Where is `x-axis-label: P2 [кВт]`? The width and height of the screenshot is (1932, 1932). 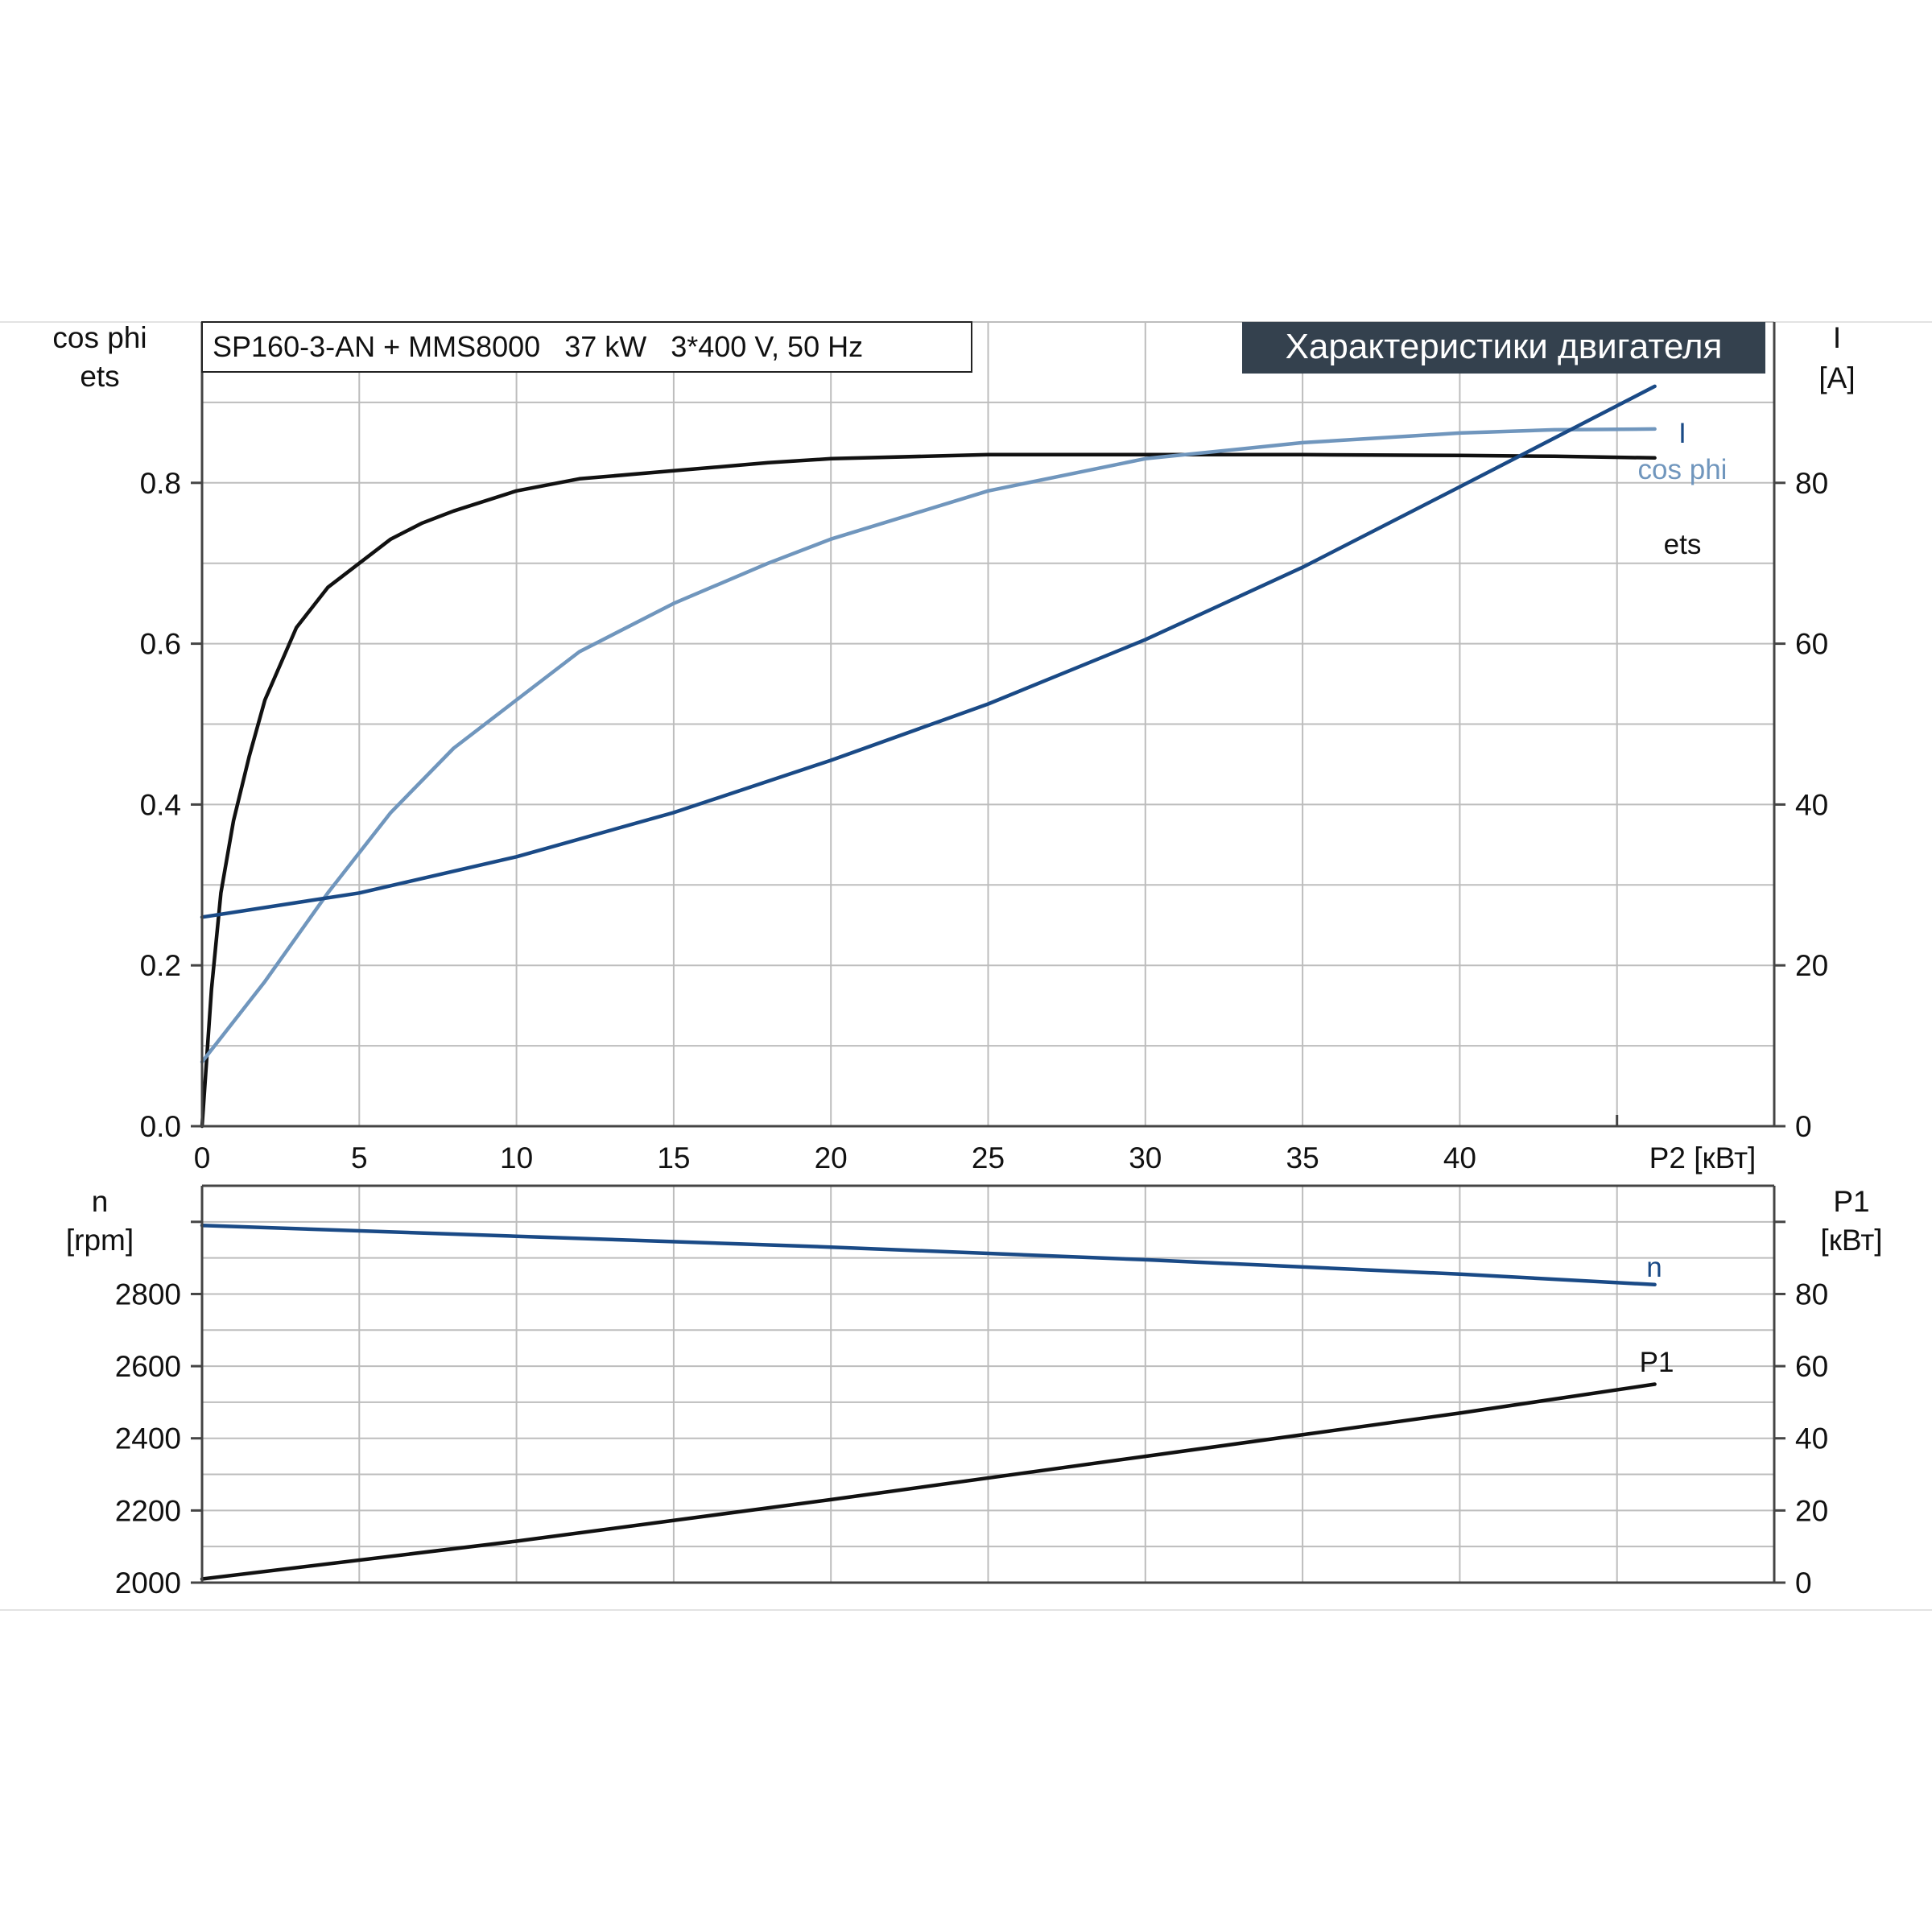 x-axis-label: P2 [кВт] is located at coordinates (1703, 1157).